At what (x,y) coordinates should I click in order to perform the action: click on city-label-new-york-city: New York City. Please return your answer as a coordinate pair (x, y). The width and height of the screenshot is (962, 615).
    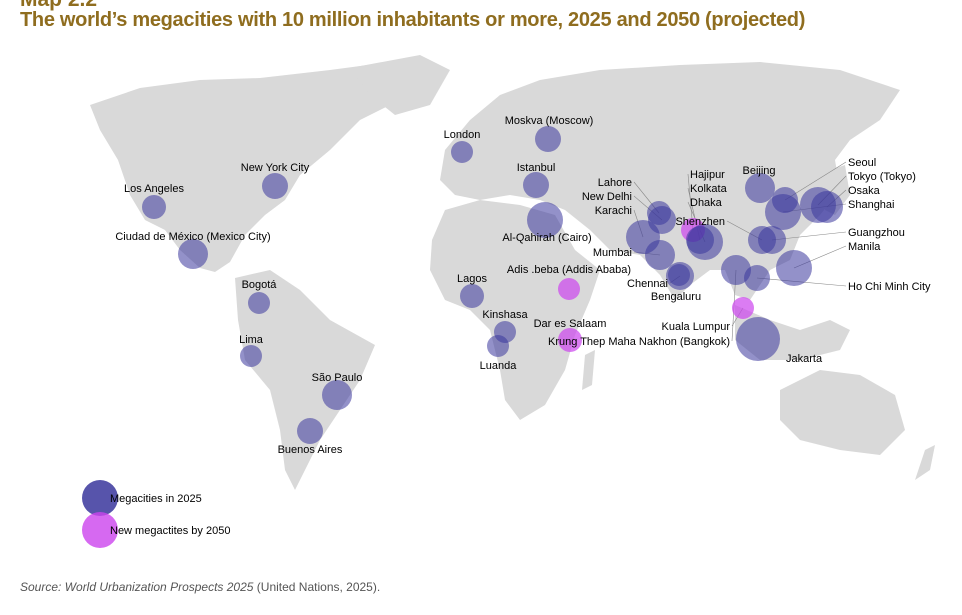
    Looking at the image, I should click on (275, 168).